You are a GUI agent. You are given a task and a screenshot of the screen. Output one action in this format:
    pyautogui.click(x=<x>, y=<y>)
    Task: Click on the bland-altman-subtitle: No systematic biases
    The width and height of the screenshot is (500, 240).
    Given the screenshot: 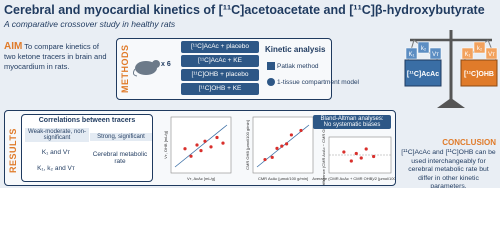 What is the action you would take?
    pyautogui.click(x=352, y=125)
    